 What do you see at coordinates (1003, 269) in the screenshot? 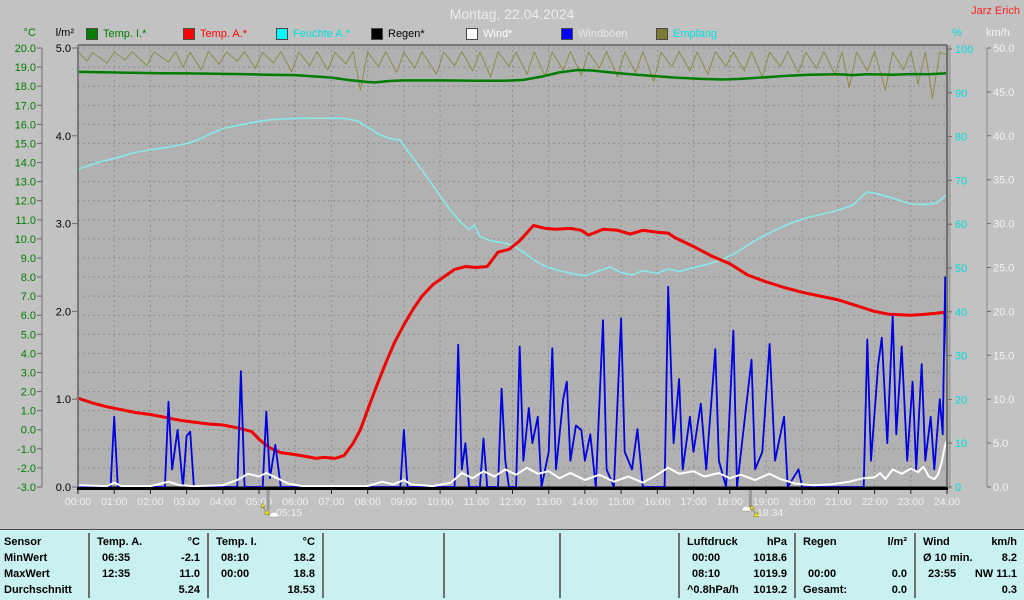
I see `y-tick-wind: 25.0` at bounding box center [1003, 269].